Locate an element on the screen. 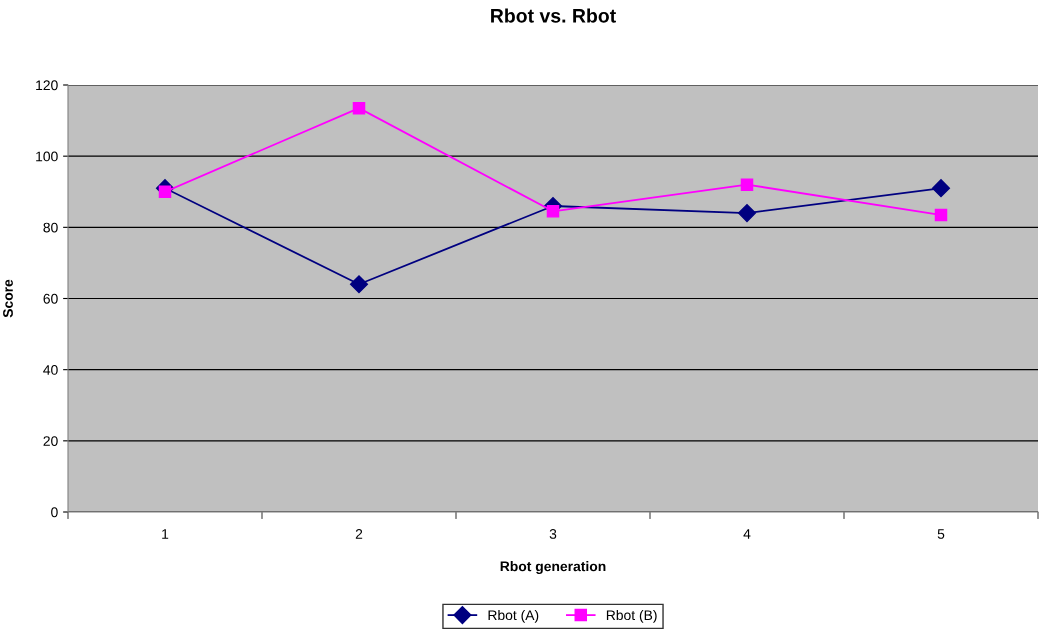  y-tick-label: 0 is located at coordinates (54, 512).